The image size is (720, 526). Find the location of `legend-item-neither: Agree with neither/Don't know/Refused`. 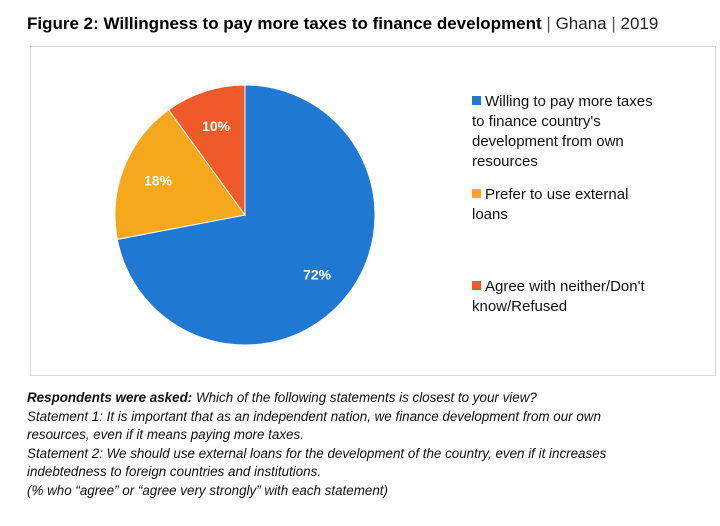

legend-item-neither: Agree with neither/Don't know/Refused is located at coordinates (587, 297).